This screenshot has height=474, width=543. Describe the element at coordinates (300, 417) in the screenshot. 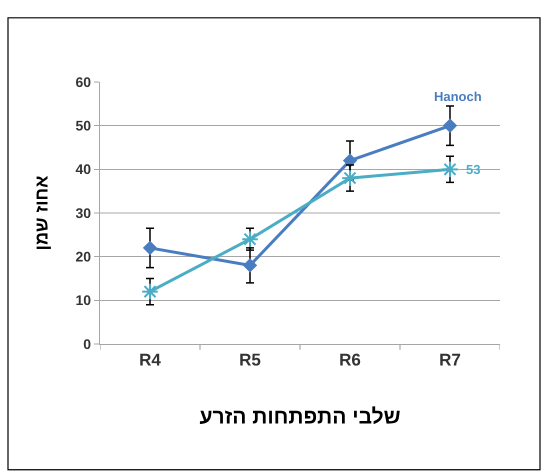

I see `x-axis-title: שלבי התפתחות הזרע` at that location.